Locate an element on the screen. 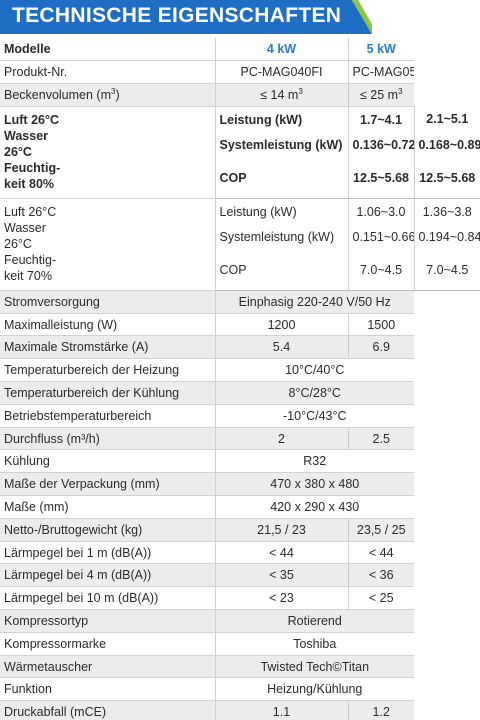 The width and height of the screenshot is (480, 720). table-row: Maximale Stromstärke (A) 5.4 6.9 is located at coordinates (240, 347).